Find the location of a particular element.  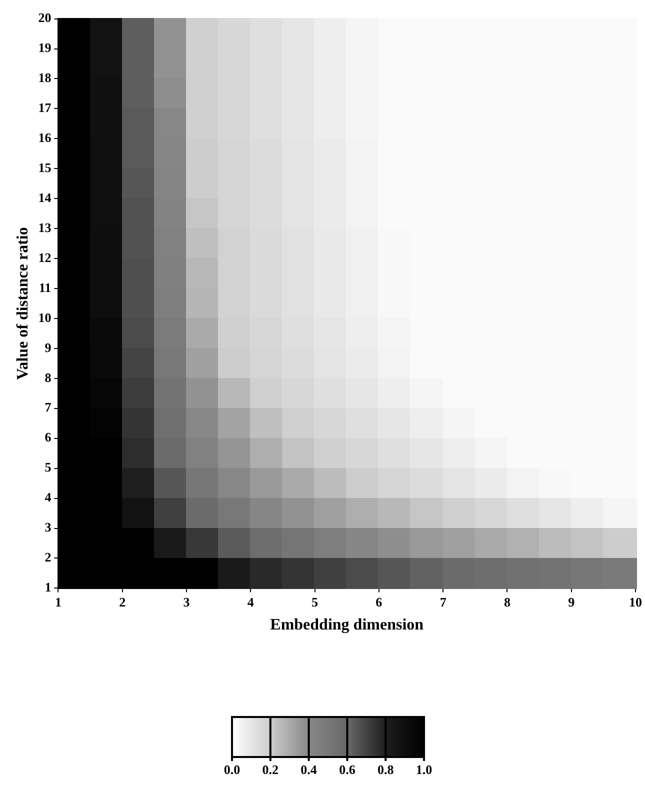

color-bar-label: 1.0 is located at coordinates (424, 769).